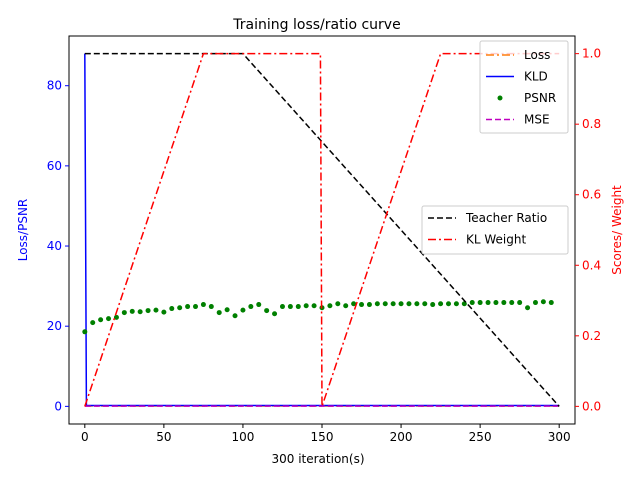  Describe the element at coordinates (591, 195) in the screenshot. I see `y-right-tick-label: 0.6` at that location.